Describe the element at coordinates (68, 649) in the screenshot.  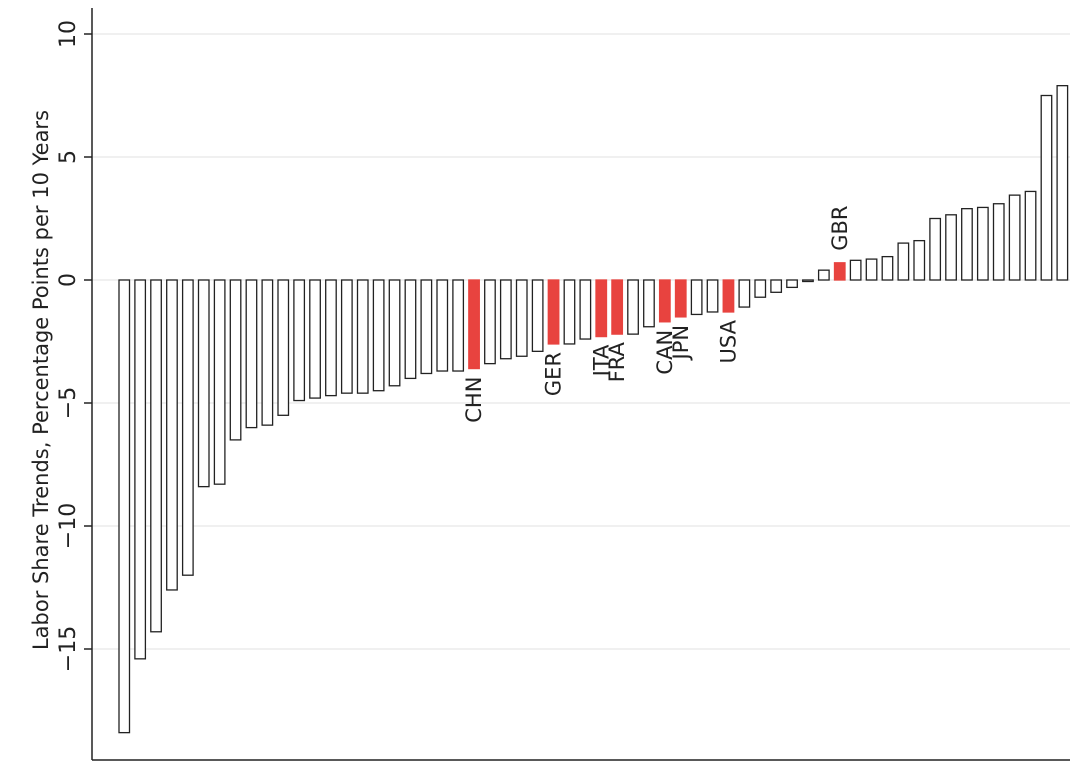
I see `y-tick-label: −15` at that location.